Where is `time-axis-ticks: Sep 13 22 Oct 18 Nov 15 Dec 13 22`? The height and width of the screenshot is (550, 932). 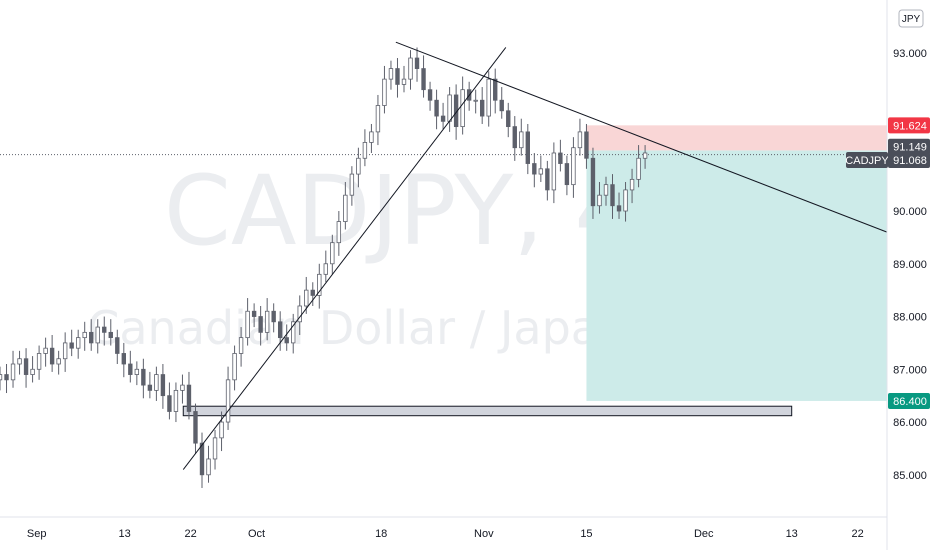 time-axis-ticks: Sep 13 22 Oct 18 Nov 15 Dec 13 22 is located at coordinates (445, 534).